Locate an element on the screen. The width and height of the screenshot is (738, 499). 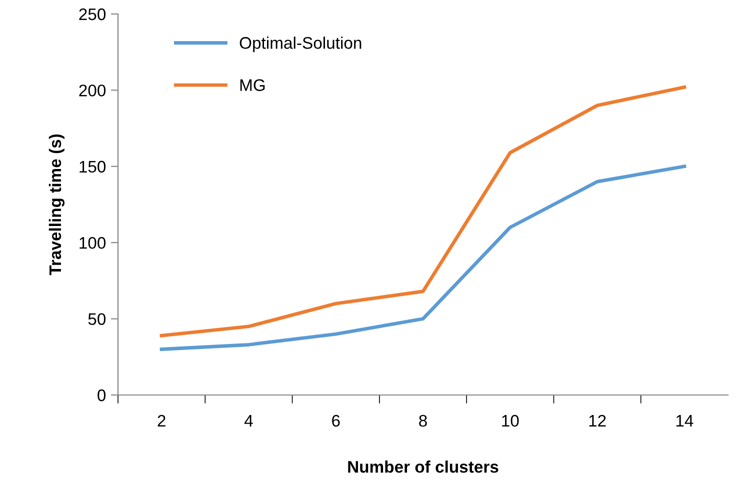
y-tick-label: 150 is located at coordinates (93, 166).